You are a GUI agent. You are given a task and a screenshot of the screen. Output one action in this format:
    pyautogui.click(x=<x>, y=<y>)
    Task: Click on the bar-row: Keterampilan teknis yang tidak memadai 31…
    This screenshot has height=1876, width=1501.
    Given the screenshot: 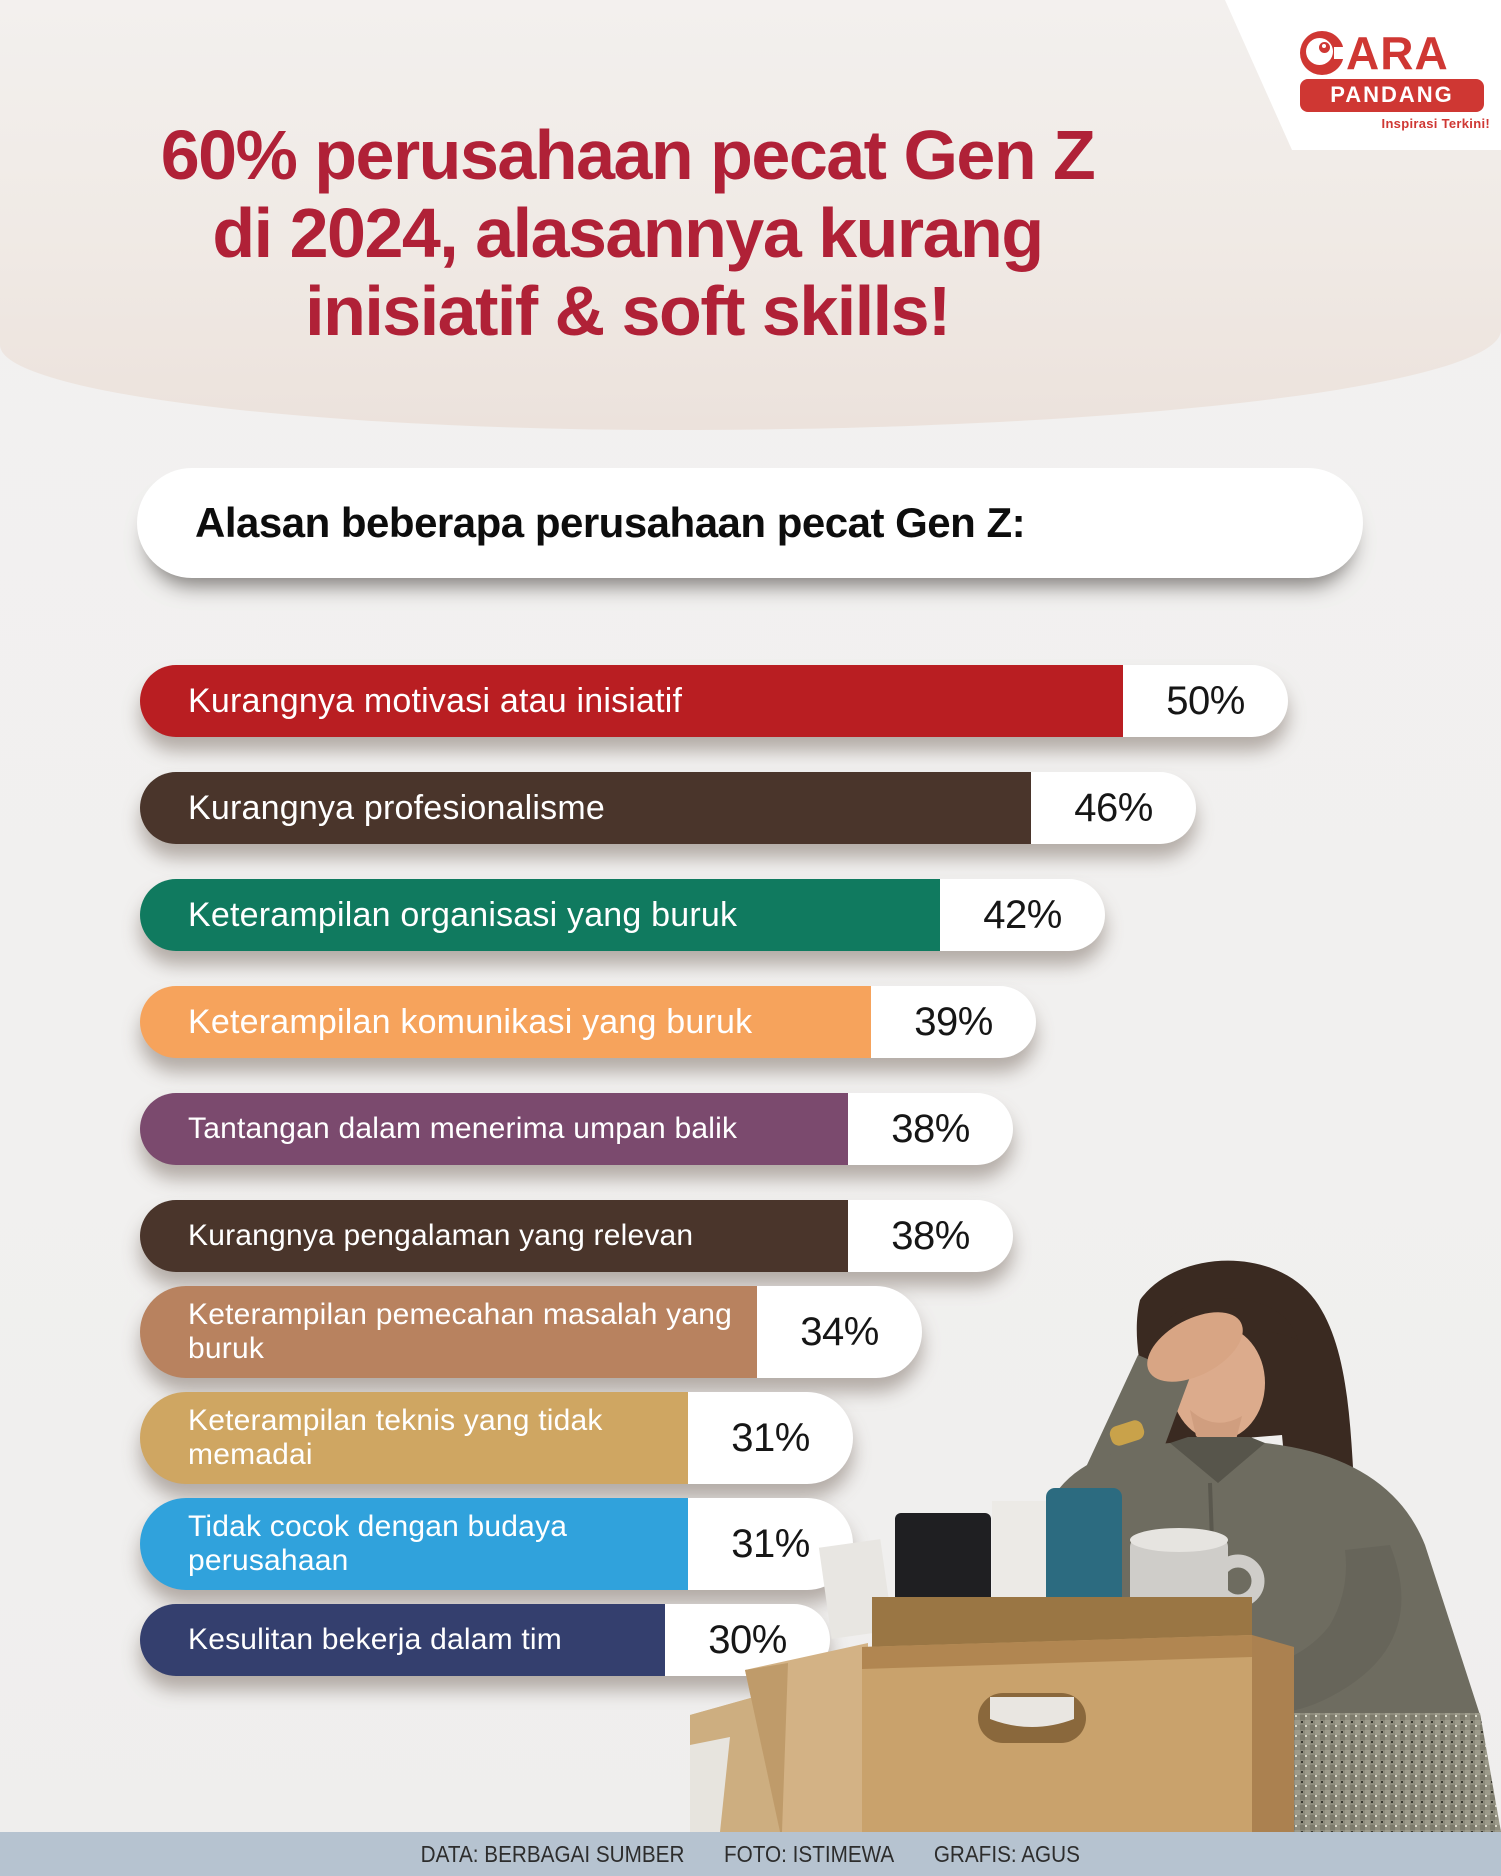 What is the action you would take?
    pyautogui.click(x=790, y=1438)
    